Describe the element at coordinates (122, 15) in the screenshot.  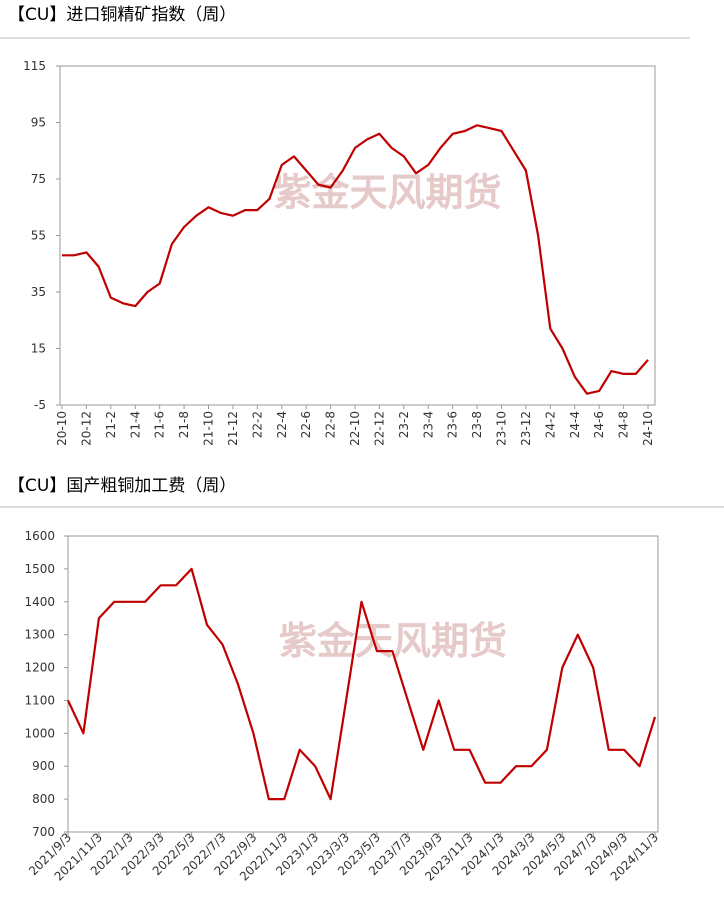
I see `chart-title: 【CU】进口铜精矿指数（周）` at that location.